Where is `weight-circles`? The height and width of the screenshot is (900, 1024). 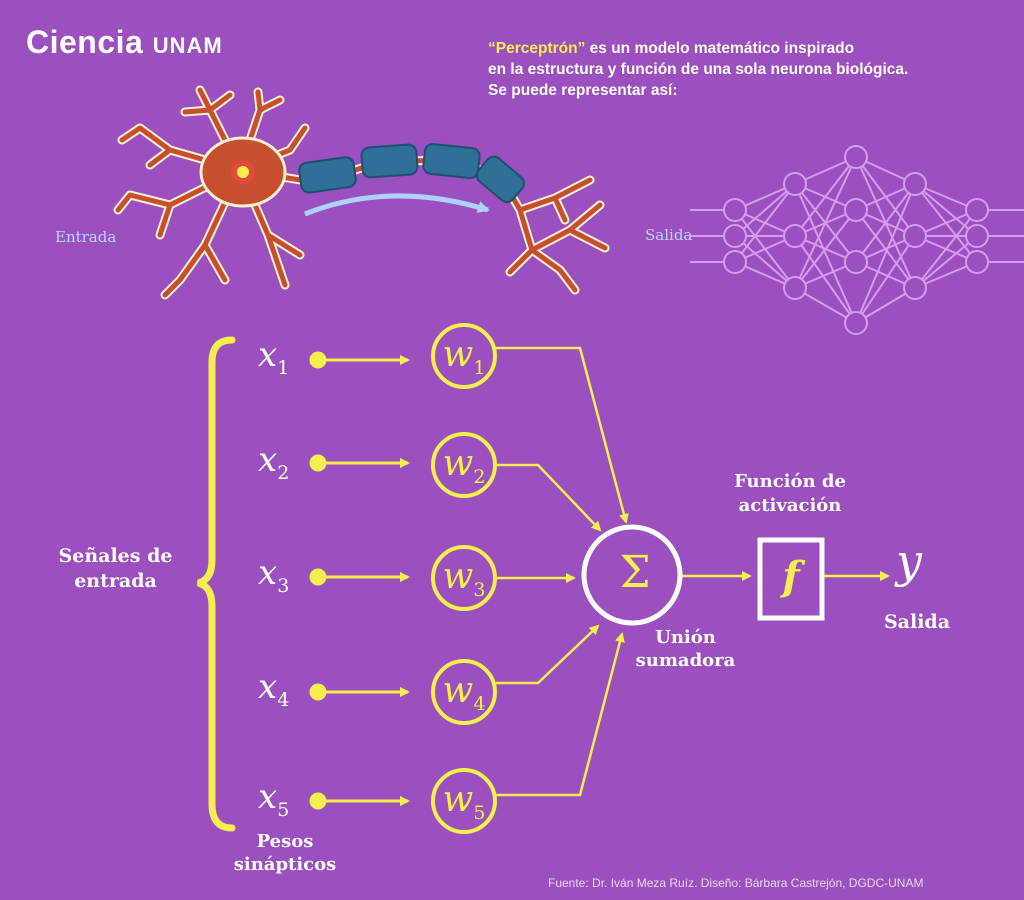
weight-circles is located at coordinates (464, 578).